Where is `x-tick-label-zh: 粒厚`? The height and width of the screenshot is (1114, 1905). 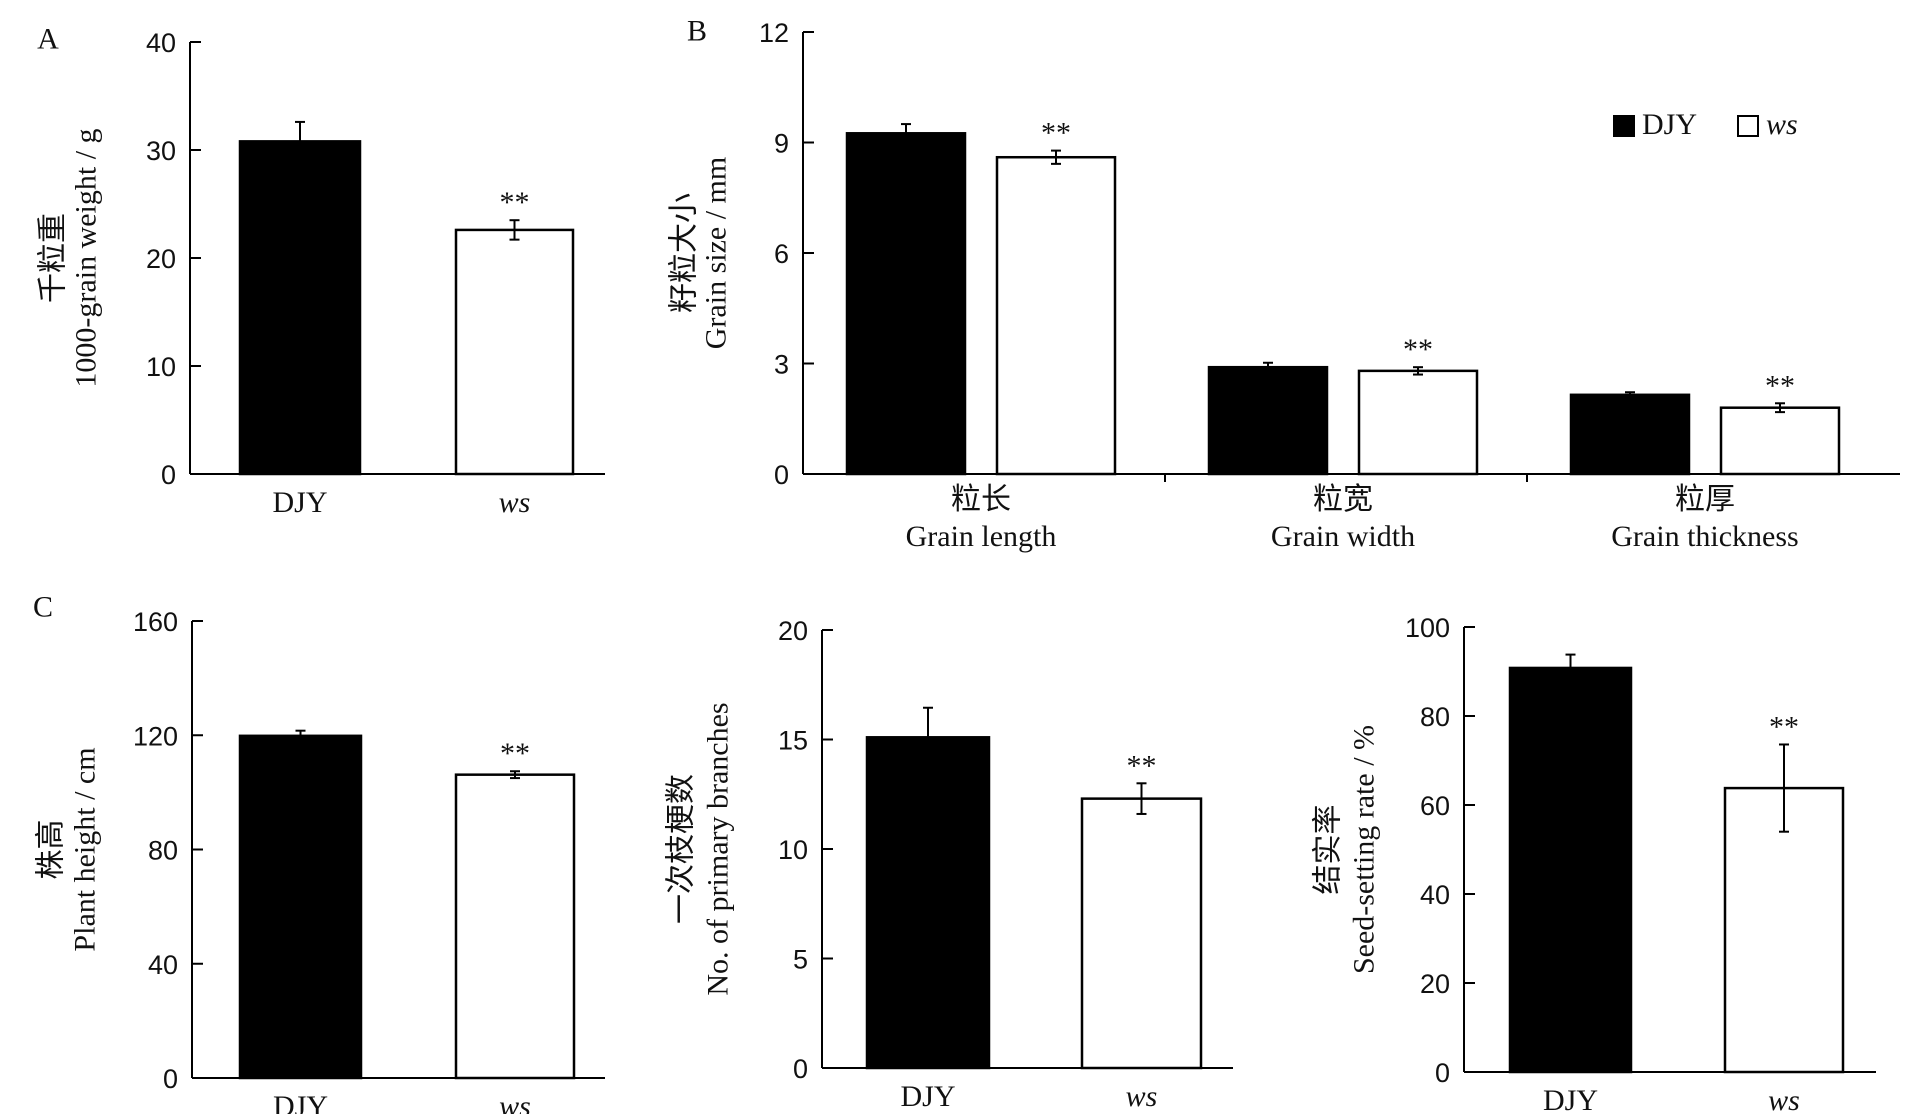 x-tick-label-zh: 粒厚 is located at coordinates (1705, 499).